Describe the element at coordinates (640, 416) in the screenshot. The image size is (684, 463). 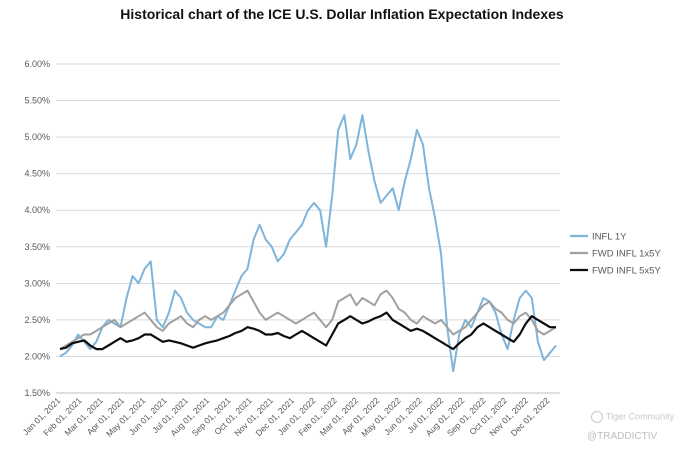
I see `watermark-brand: Tiger Community` at that location.